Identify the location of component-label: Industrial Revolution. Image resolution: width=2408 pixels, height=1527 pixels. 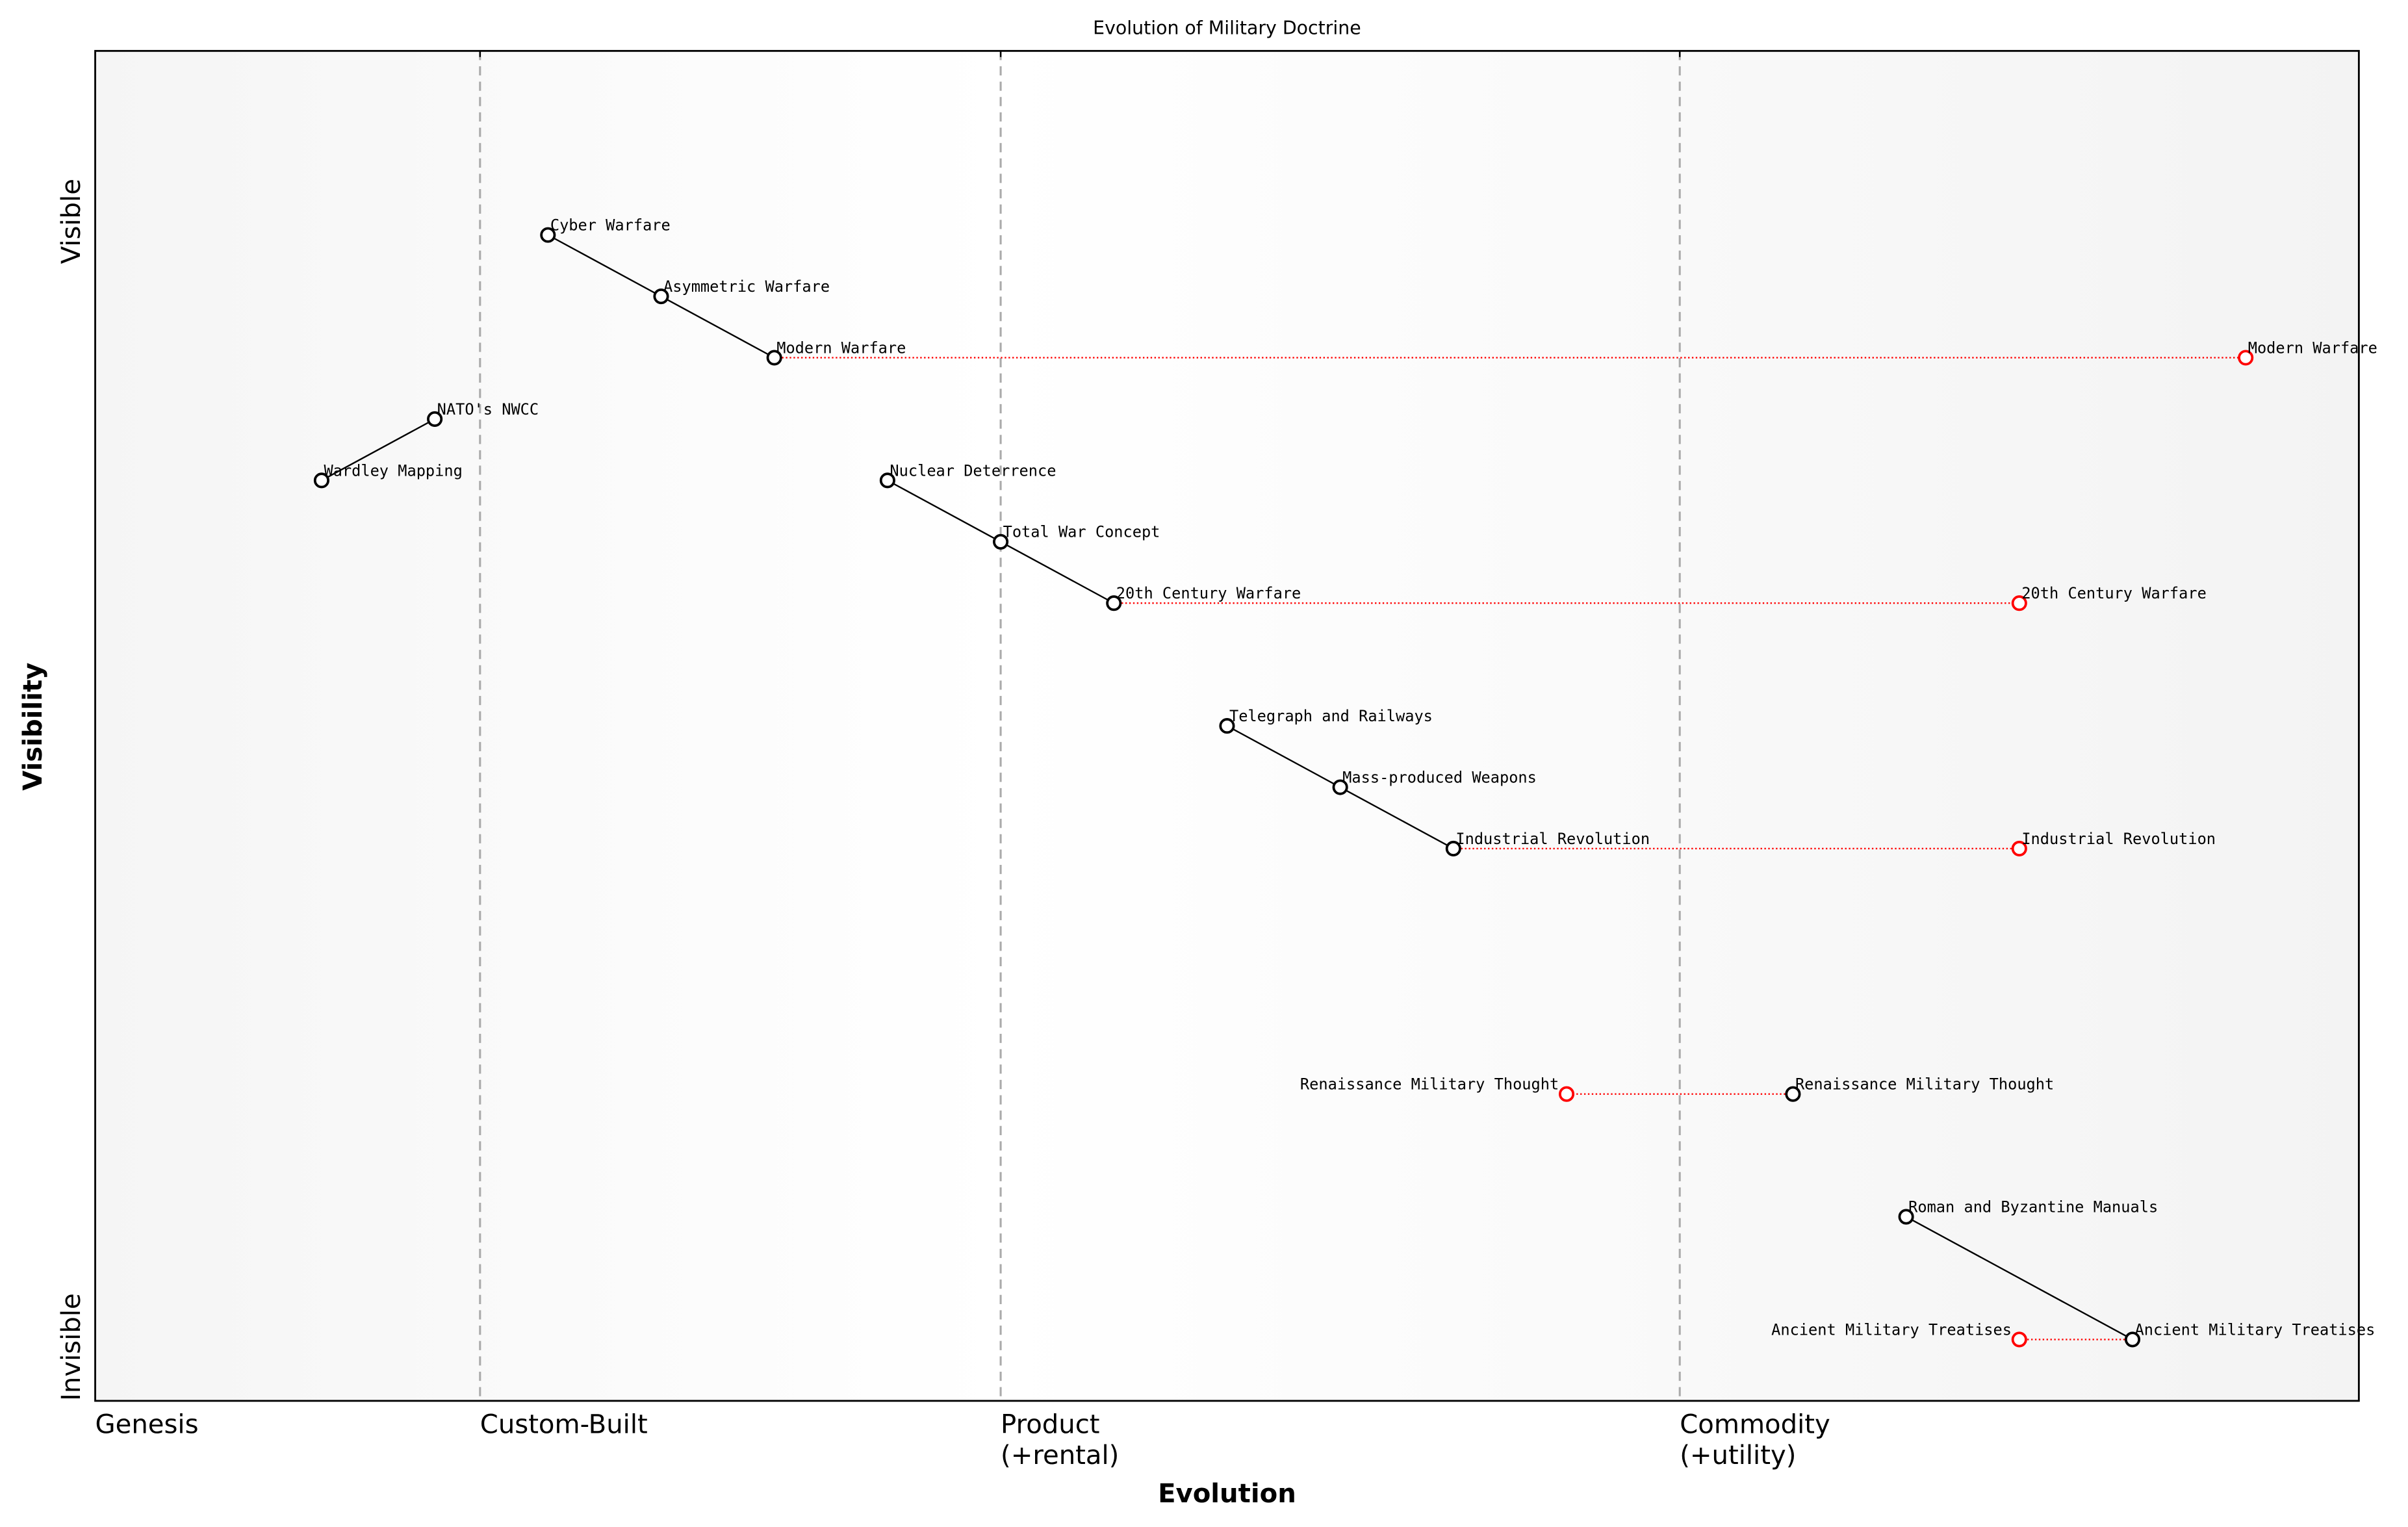
(1552, 839).